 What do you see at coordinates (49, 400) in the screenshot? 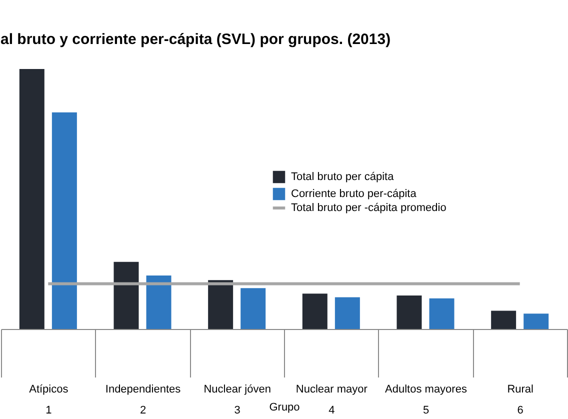
I see `x-tick-label: Atípicos 1` at bounding box center [49, 400].